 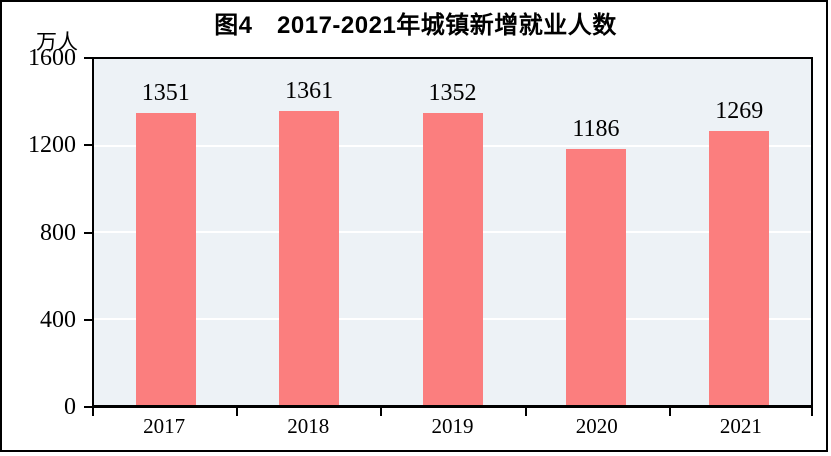 What do you see at coordinates (596, 128) in the screenshot?
I see `bar-value-label-2020: 1186` at bounding box center [596, 128].